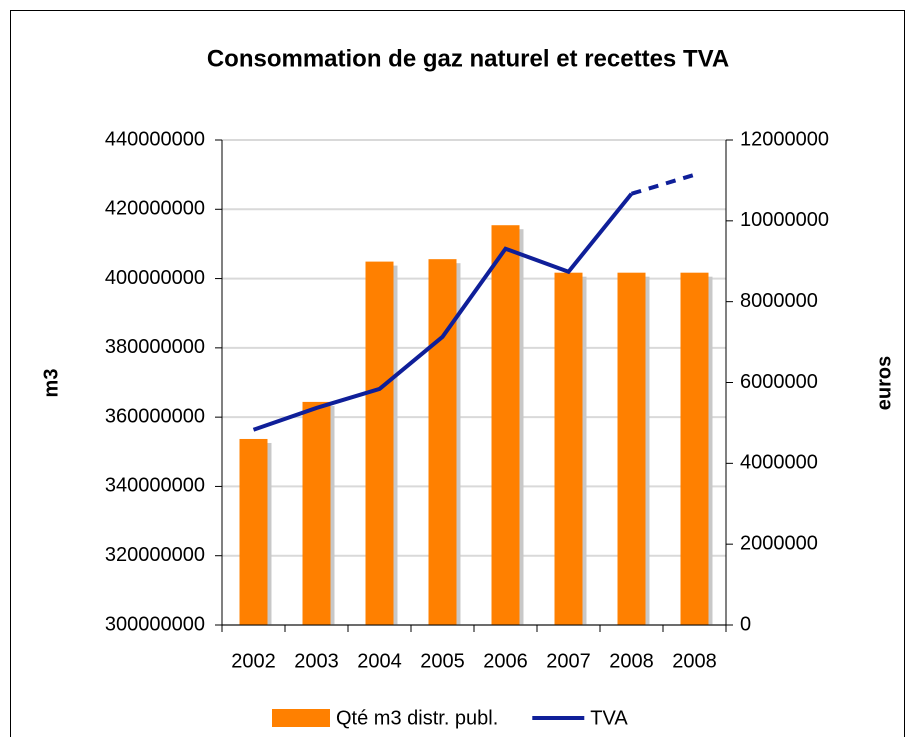 The width and height of the screenshot is (915, 737). I want to click on x-tick-label: 2007, so click(568, 661).